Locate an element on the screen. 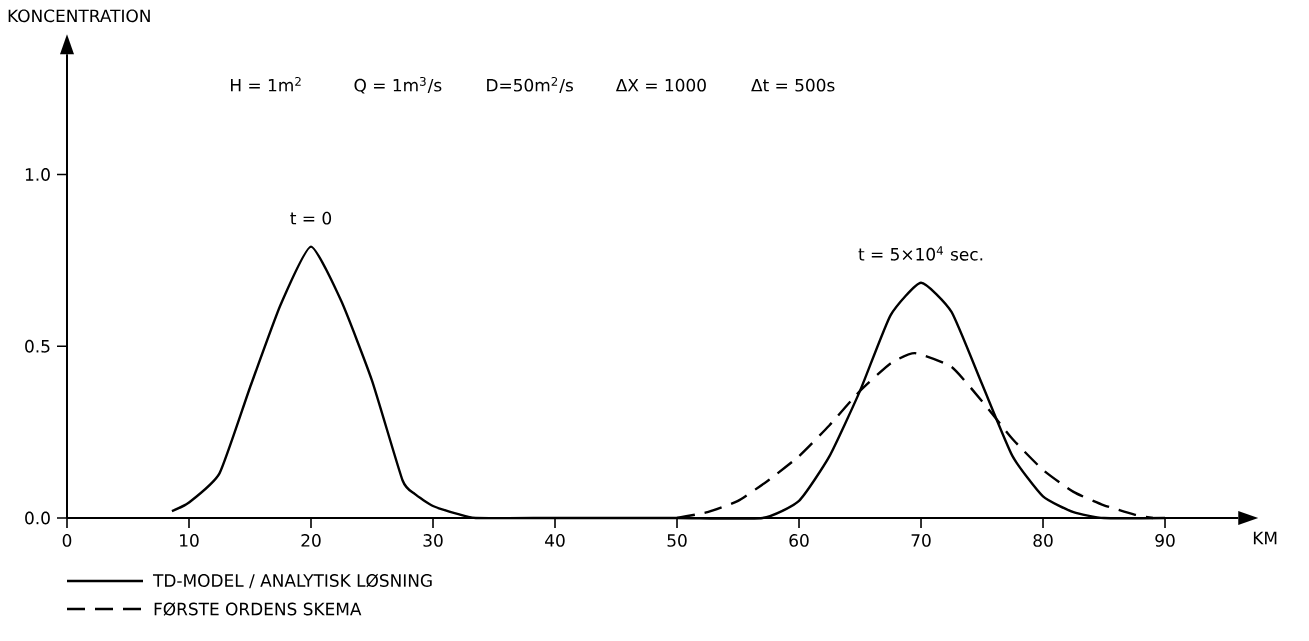 This screenshot has height=641, width=1309. x-tick-label: 80 is located at coordinates (1043, 540).